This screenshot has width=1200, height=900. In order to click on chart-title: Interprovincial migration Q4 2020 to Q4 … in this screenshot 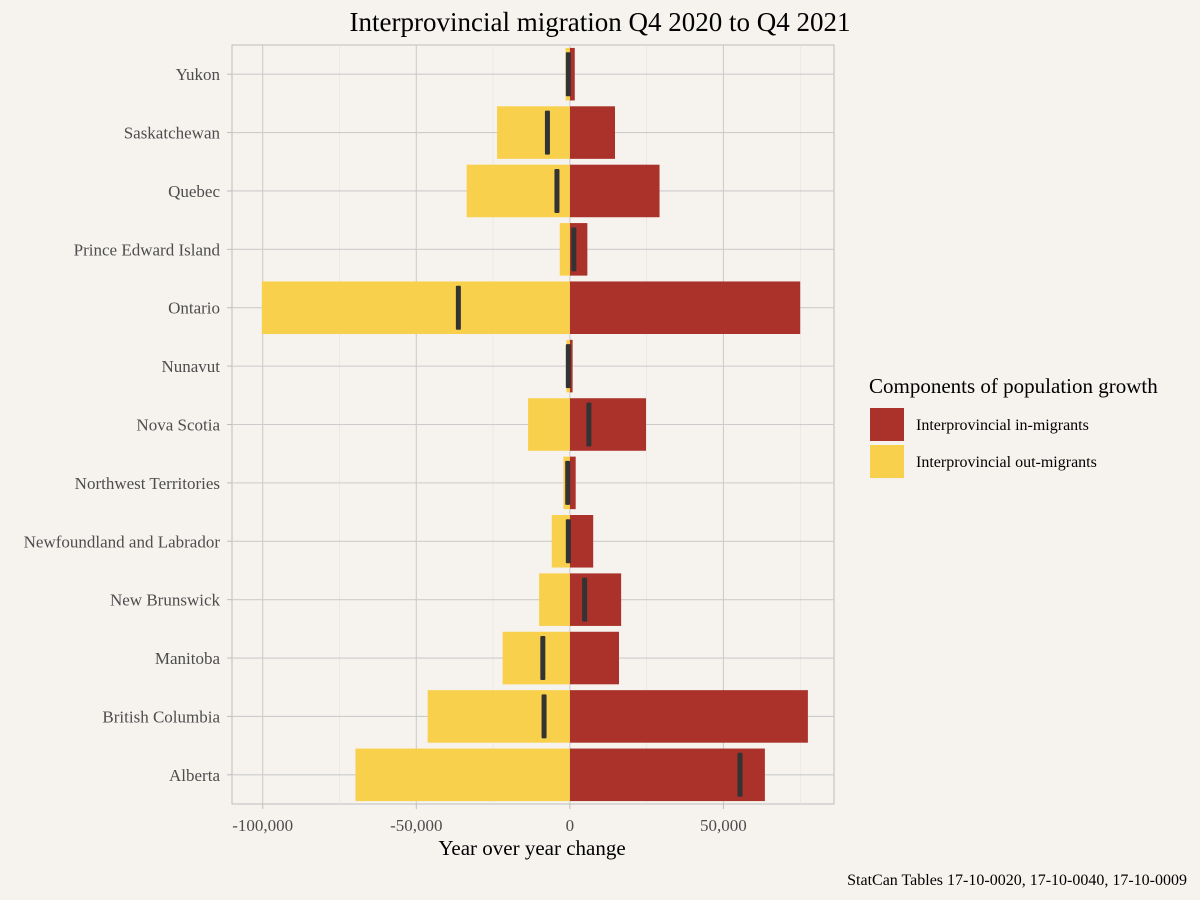, I will do `click(600, 22)`.